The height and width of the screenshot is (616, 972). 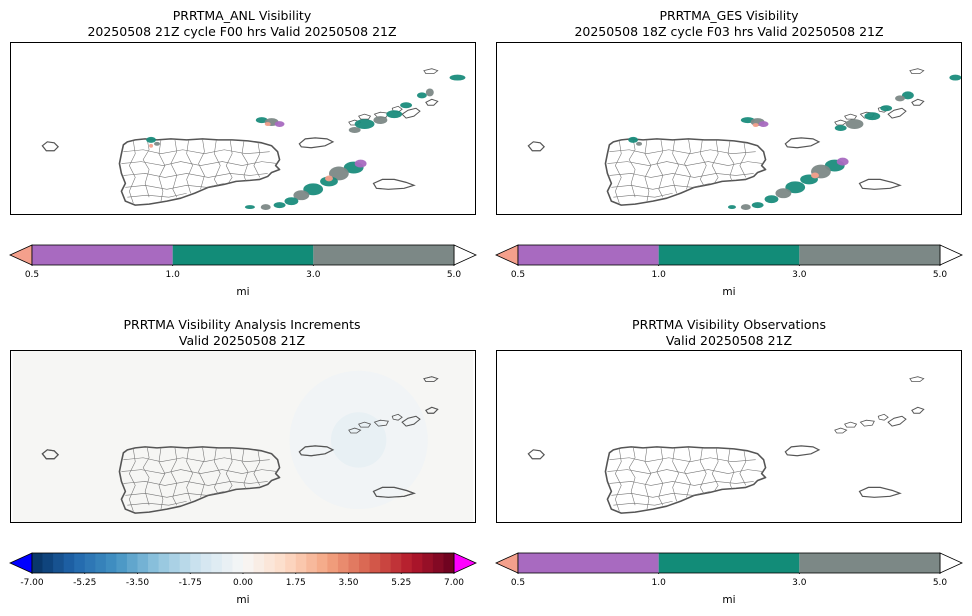 I want to click on panel-title-anl-line1: PRRTMA_ANL Visibility, so click(x=242, y=15).